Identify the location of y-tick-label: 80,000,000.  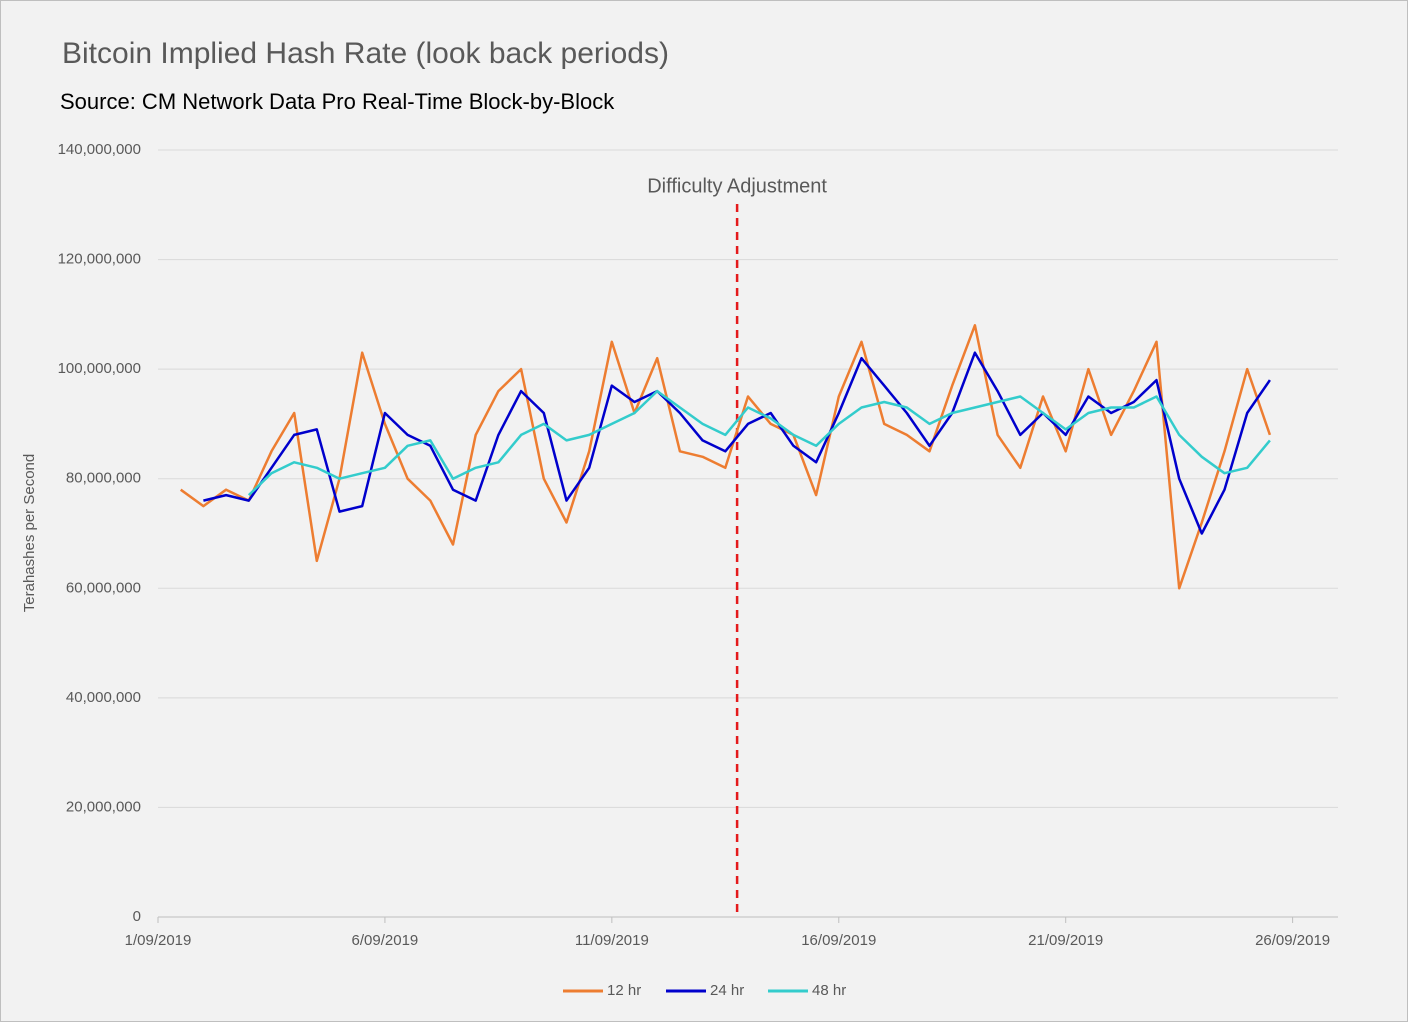
(103, 478).